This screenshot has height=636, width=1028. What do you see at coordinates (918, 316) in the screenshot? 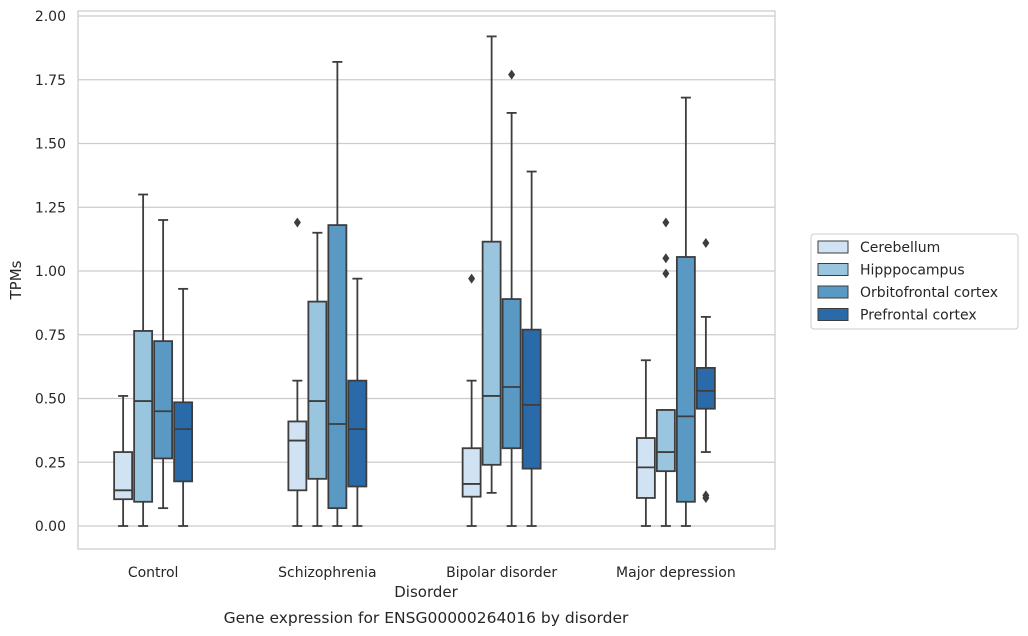
I see `legend-label: Prefrontal cortex` at bounding box center [918, 316].